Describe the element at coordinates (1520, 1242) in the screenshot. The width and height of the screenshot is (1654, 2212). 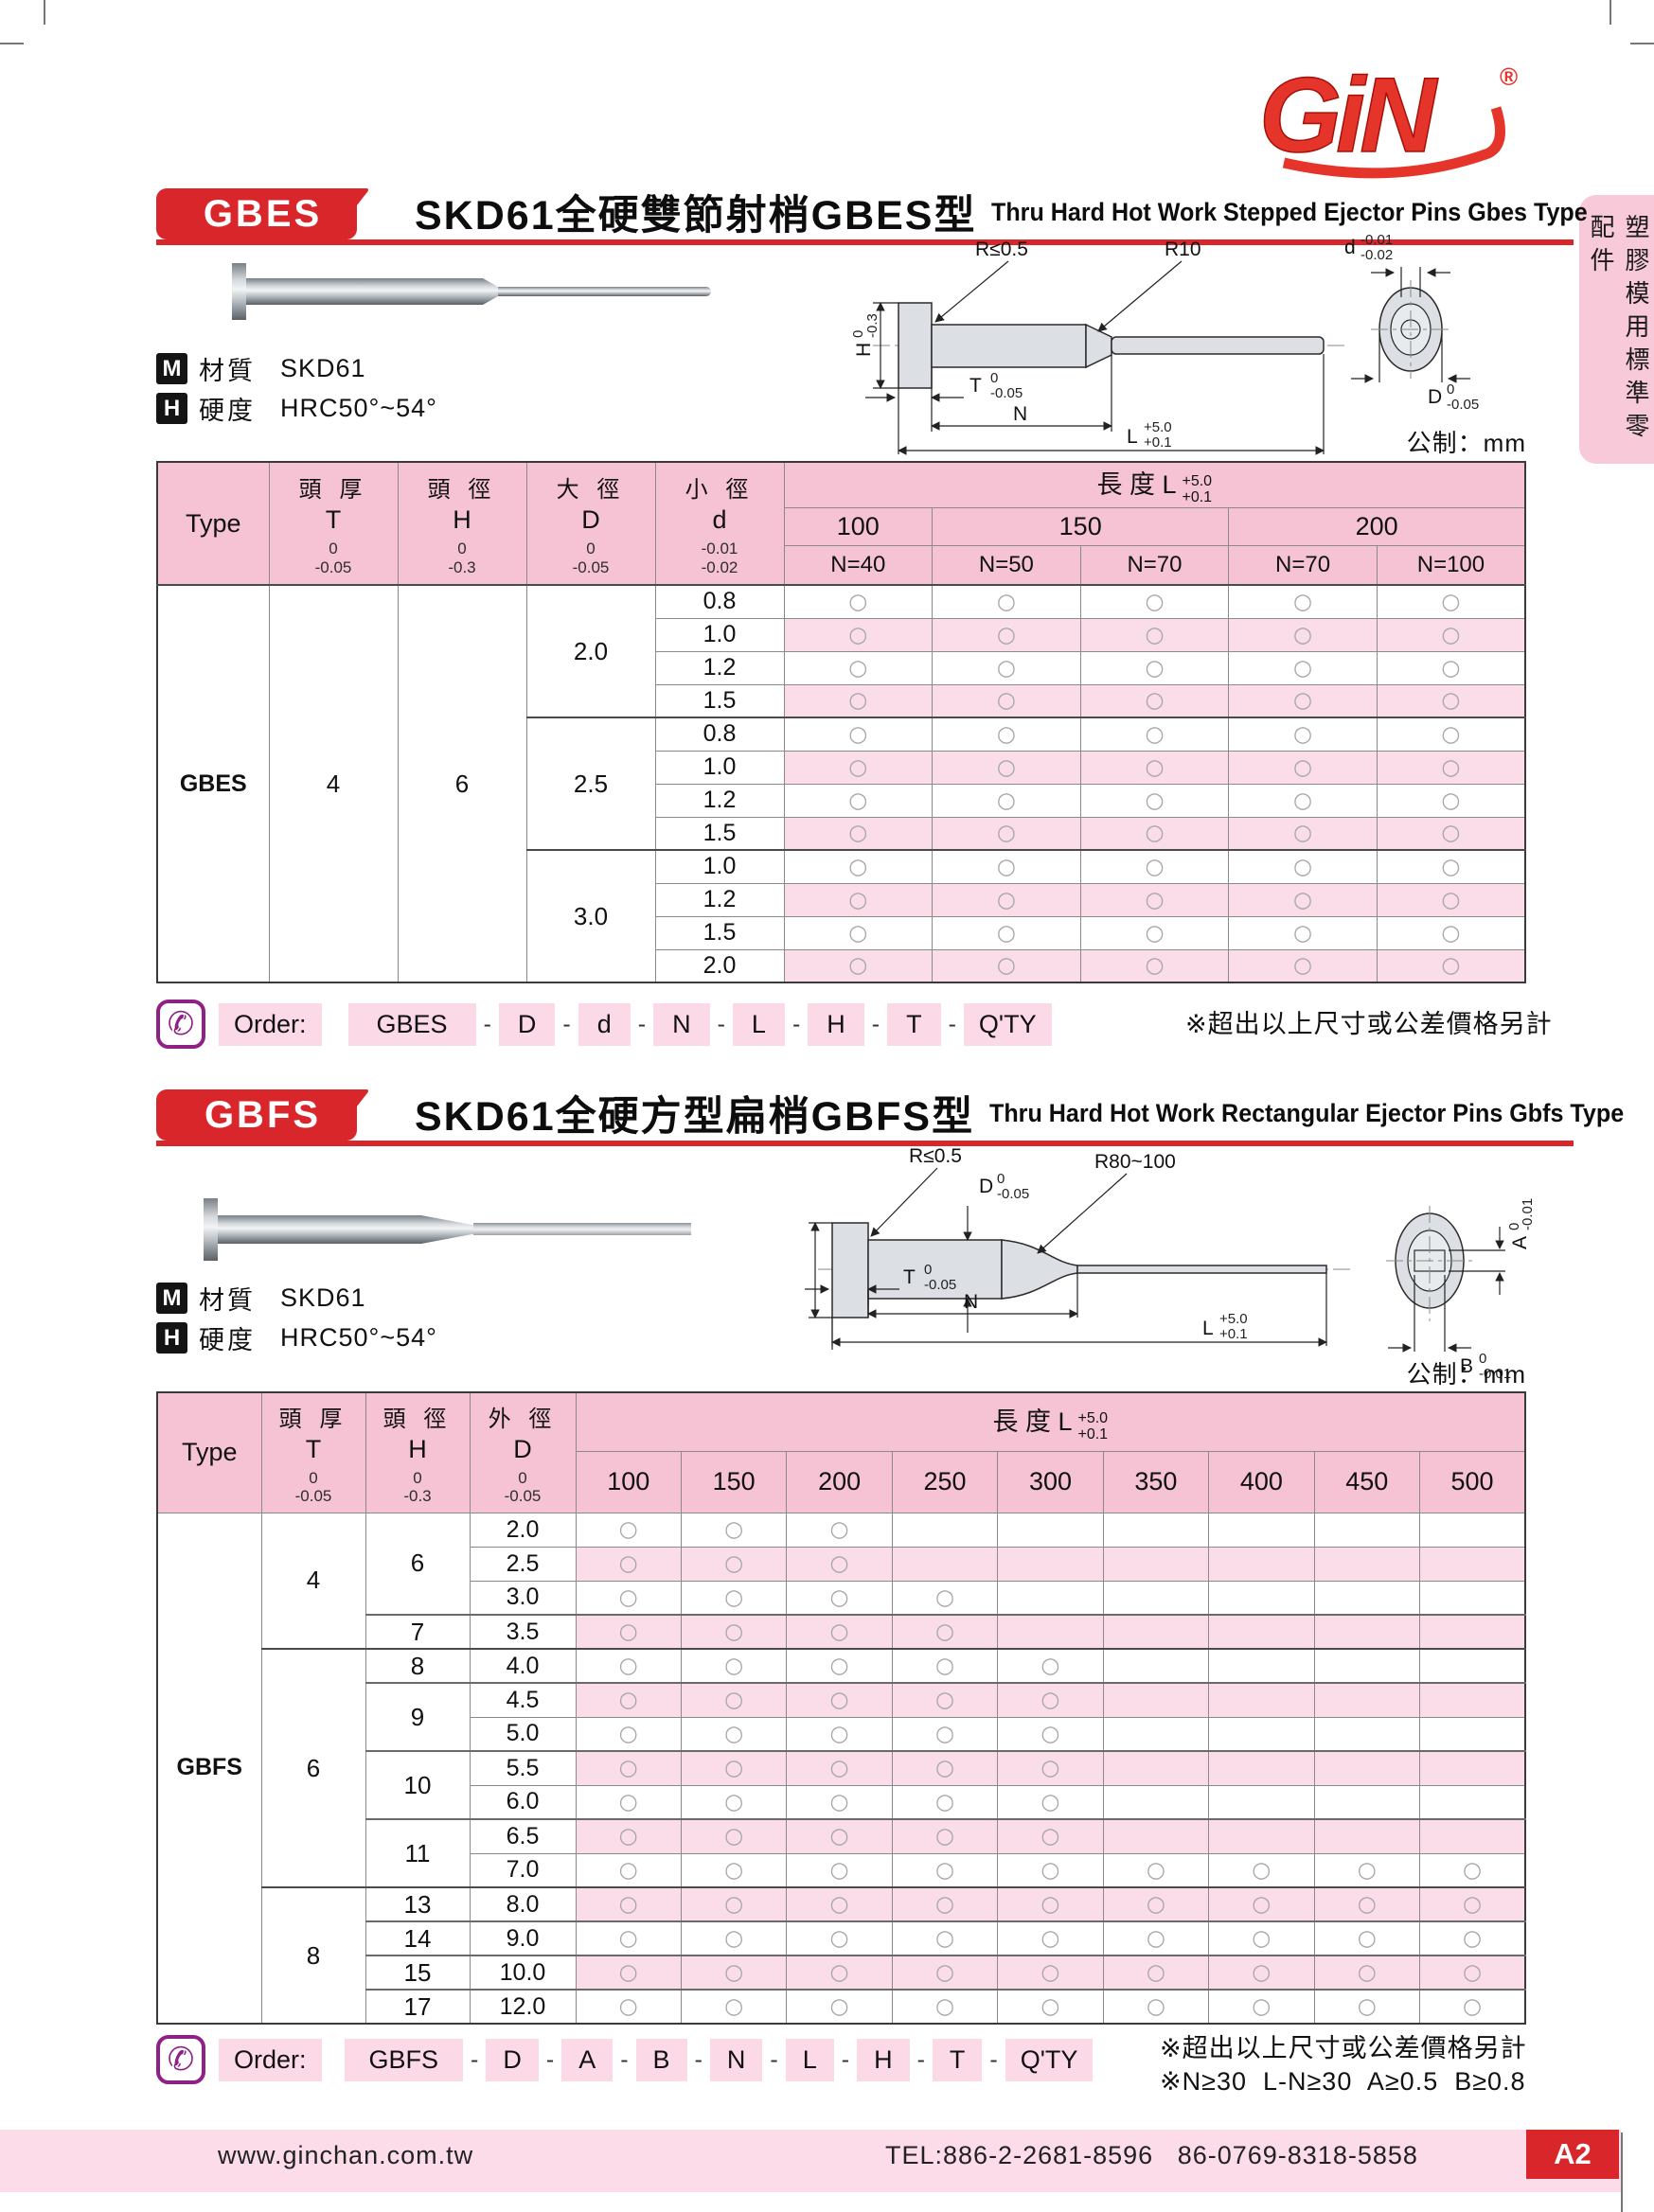
I see `dim-a-label: A` at that location.